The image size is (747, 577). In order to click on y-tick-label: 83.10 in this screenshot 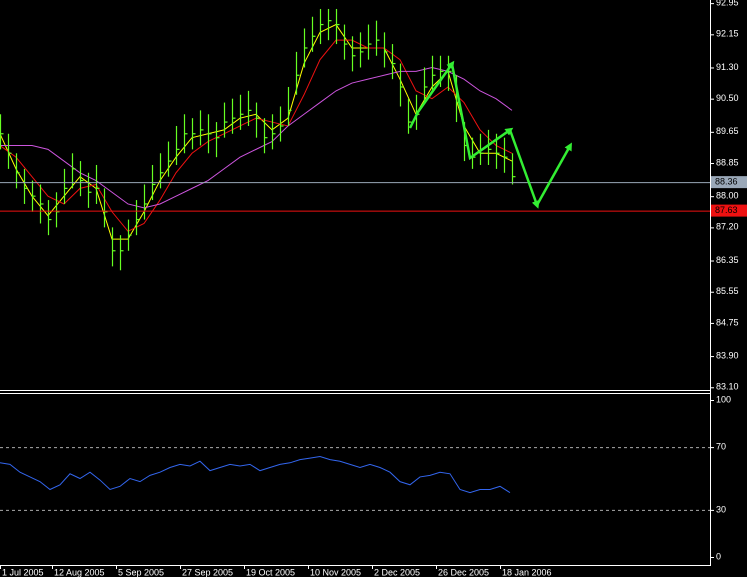, I will do `click(727, 387)`.